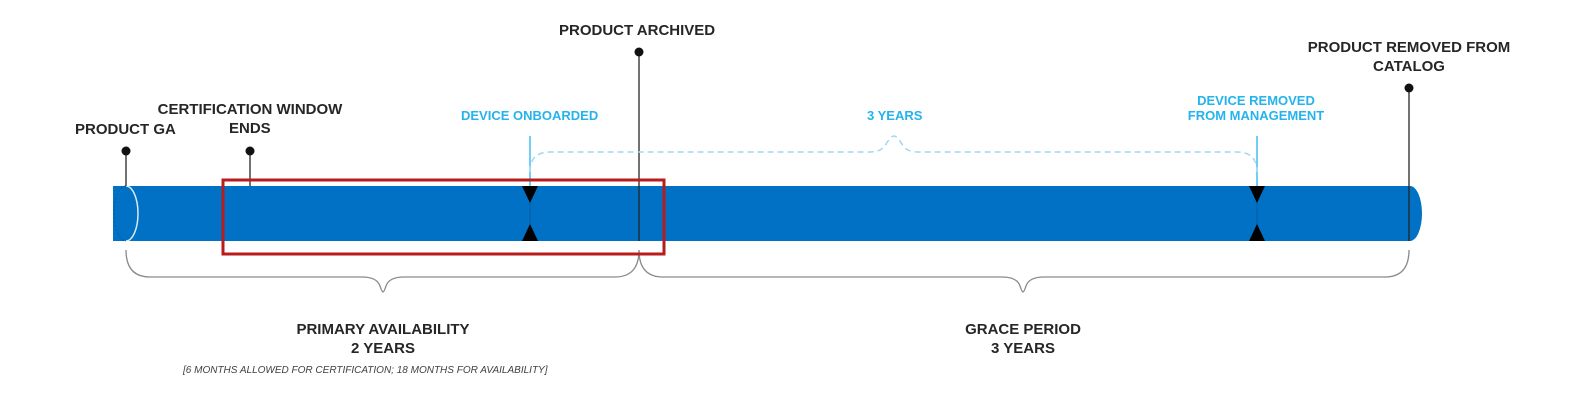 The width and height of the screenshot is (1579, 415). What do you see at coordinates (895, 115) in the screenshot?
I see `device-span-label: 3 YEARS` at bounding box center [895, 115].